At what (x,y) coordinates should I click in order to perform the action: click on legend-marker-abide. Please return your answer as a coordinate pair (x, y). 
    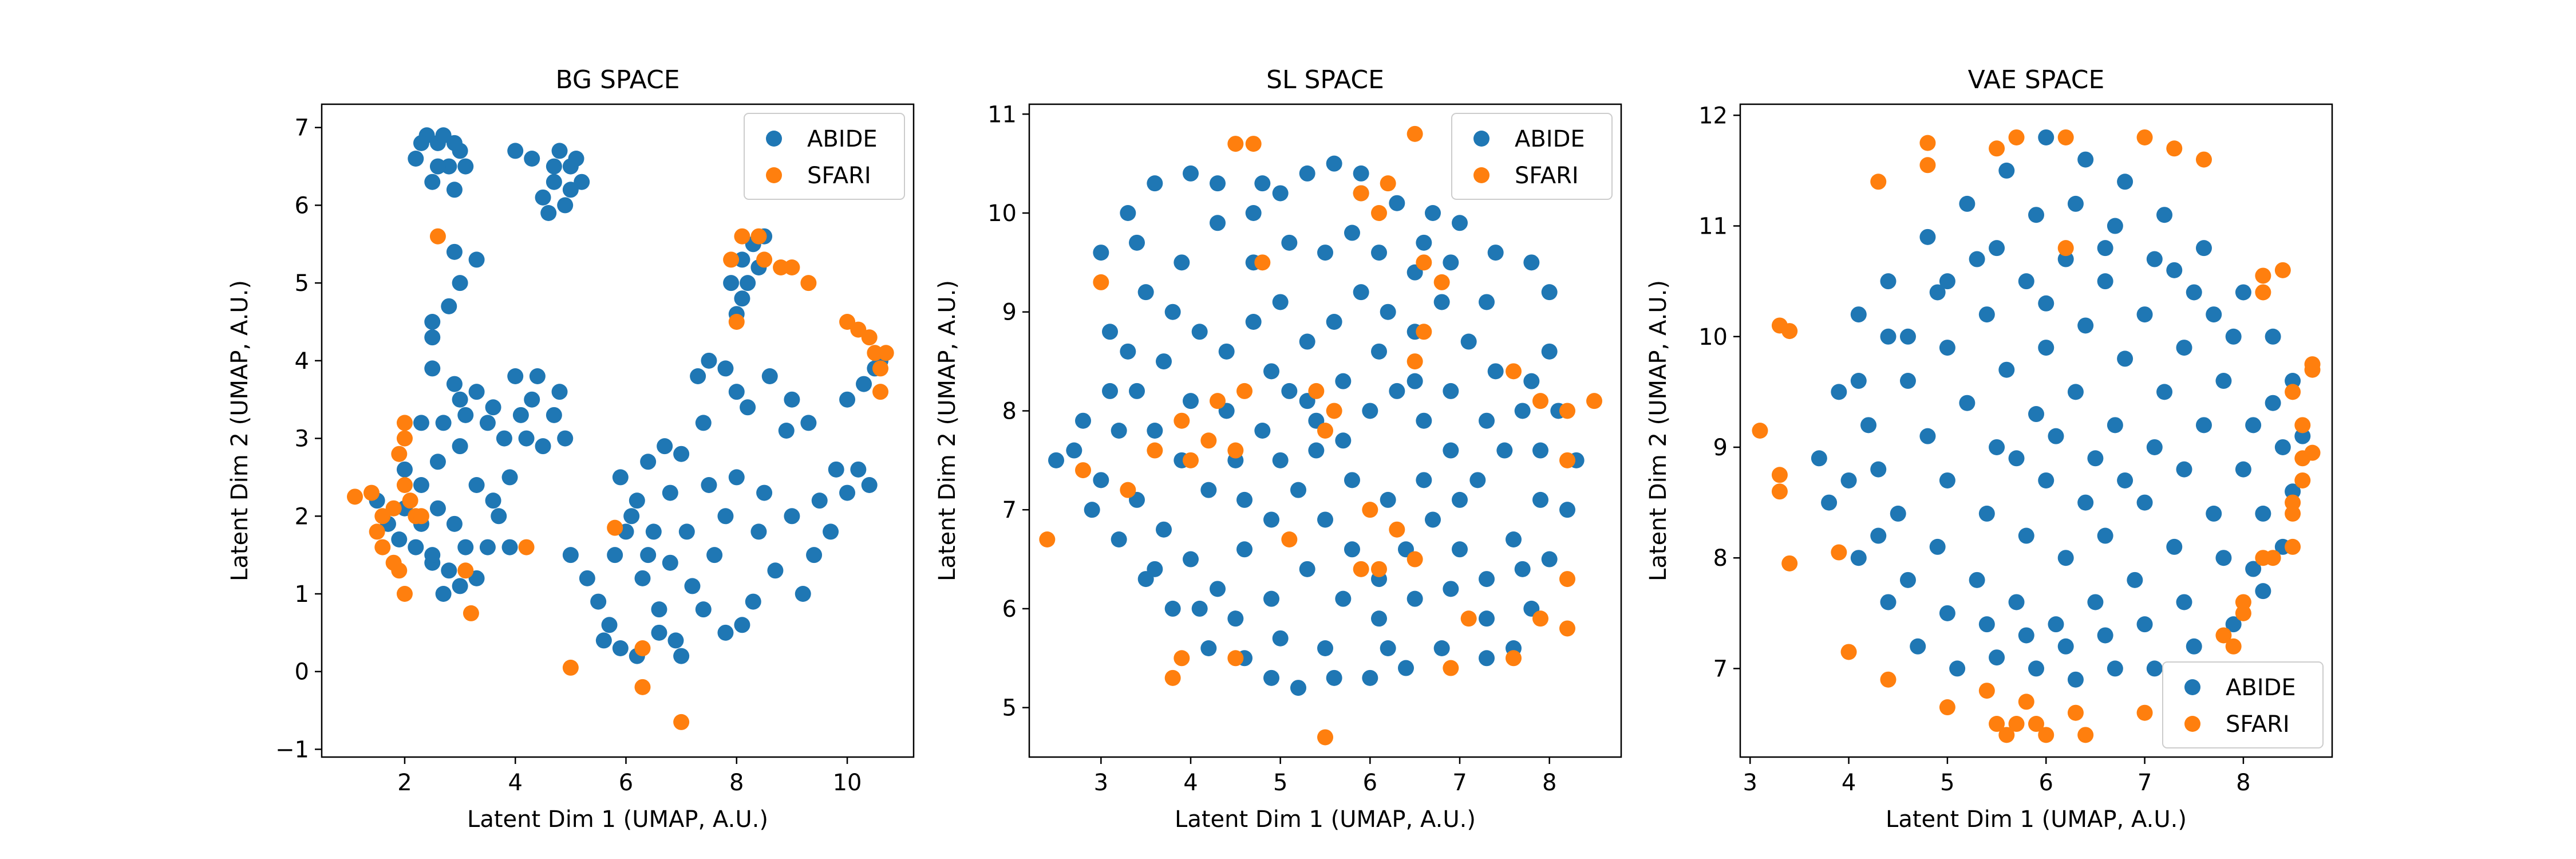
    Looking at the image, I should click on (1481, 139).